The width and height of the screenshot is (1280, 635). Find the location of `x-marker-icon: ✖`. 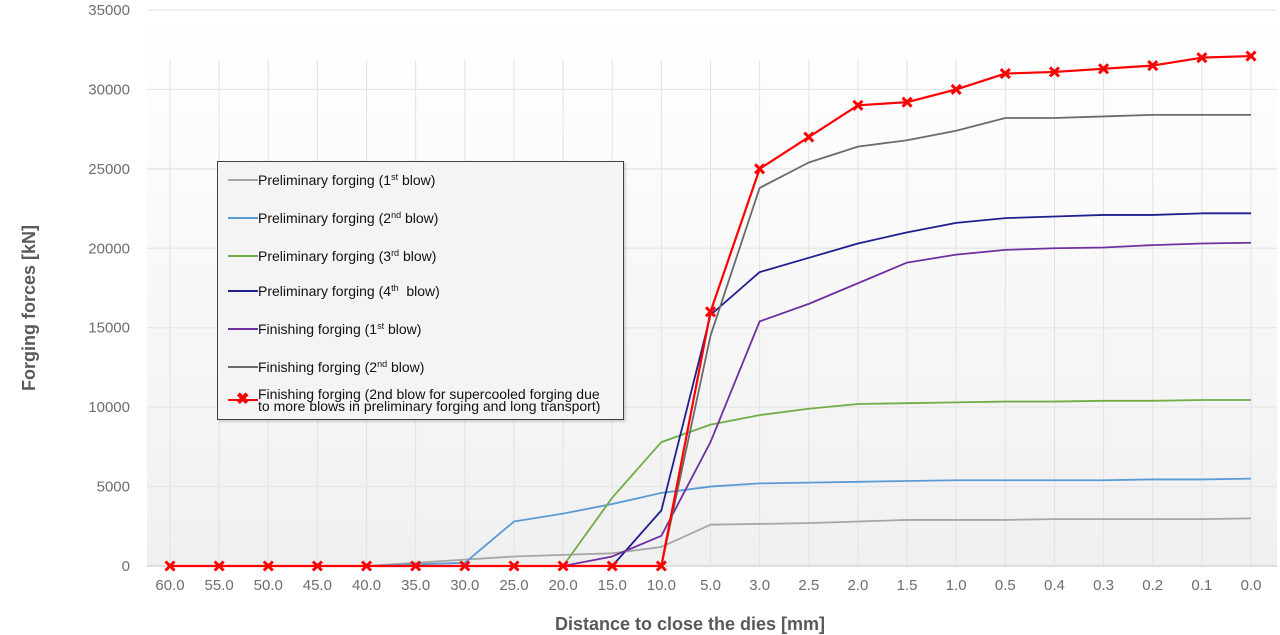

x-marker-icon: ✖ is located at coordinates (243, 399).